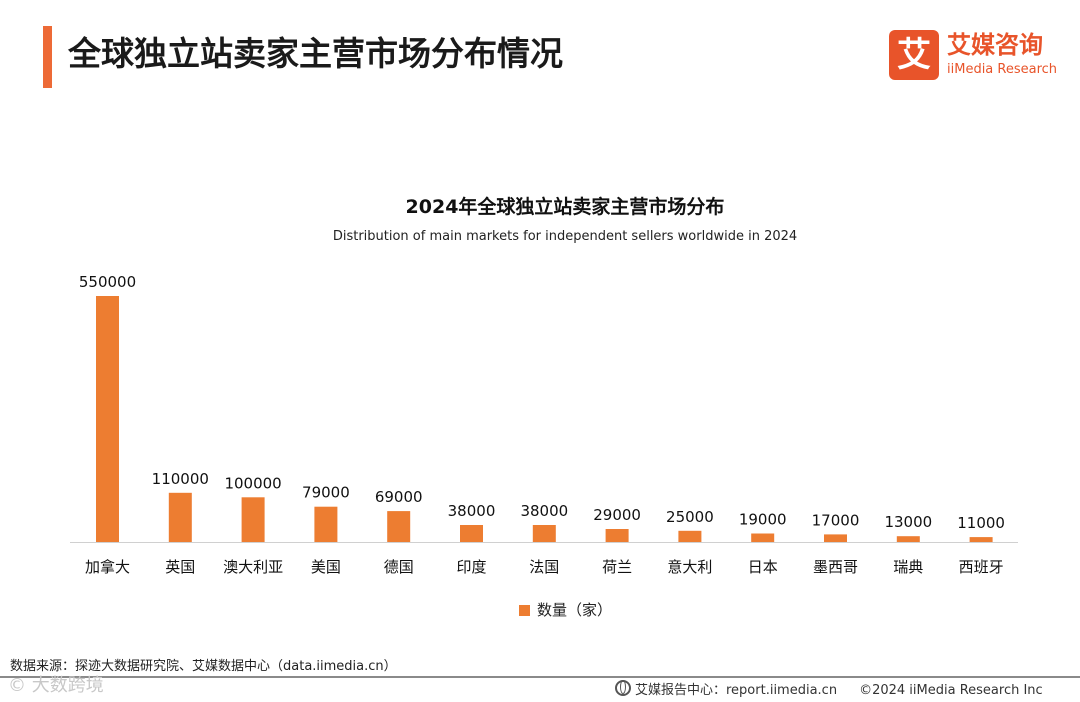  What do you see at coordinates (763, 520) in the screenshot?
I see `data-label-9: 19000` at bounding box center [763, 520].